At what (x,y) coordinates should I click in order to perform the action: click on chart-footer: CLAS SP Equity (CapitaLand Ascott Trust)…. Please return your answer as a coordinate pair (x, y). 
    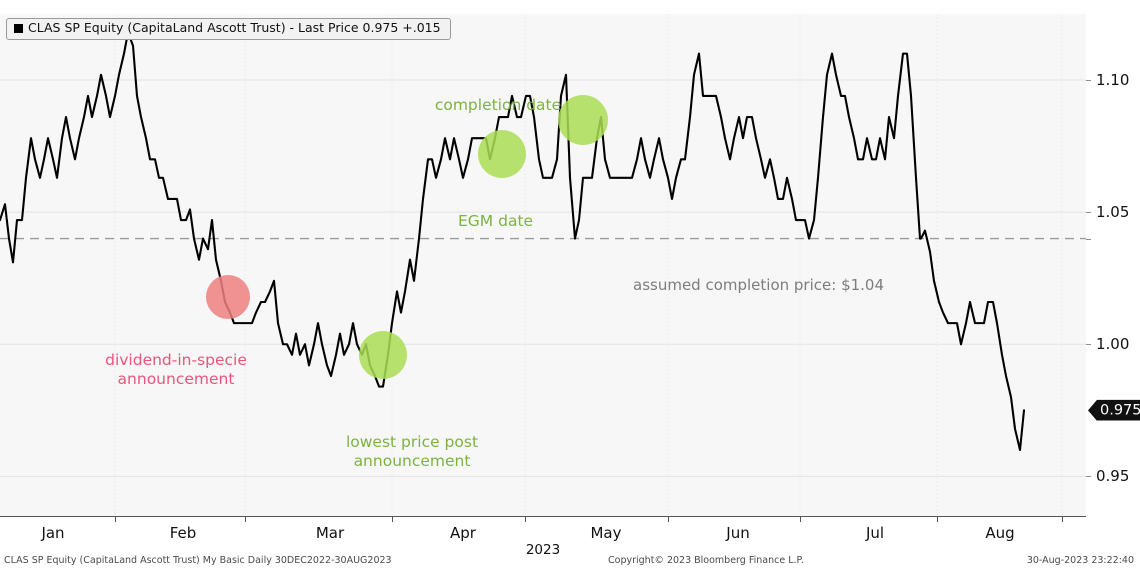
    Looking at the image, I should click on (570, 562).